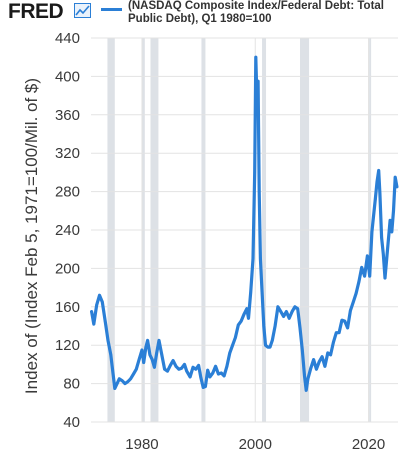 The width and height of the screenshot is (420, 459). I want to click on y-tick-labels: 40 80 120 160 200 240 280 320 360 400 440, so click(67, 230).